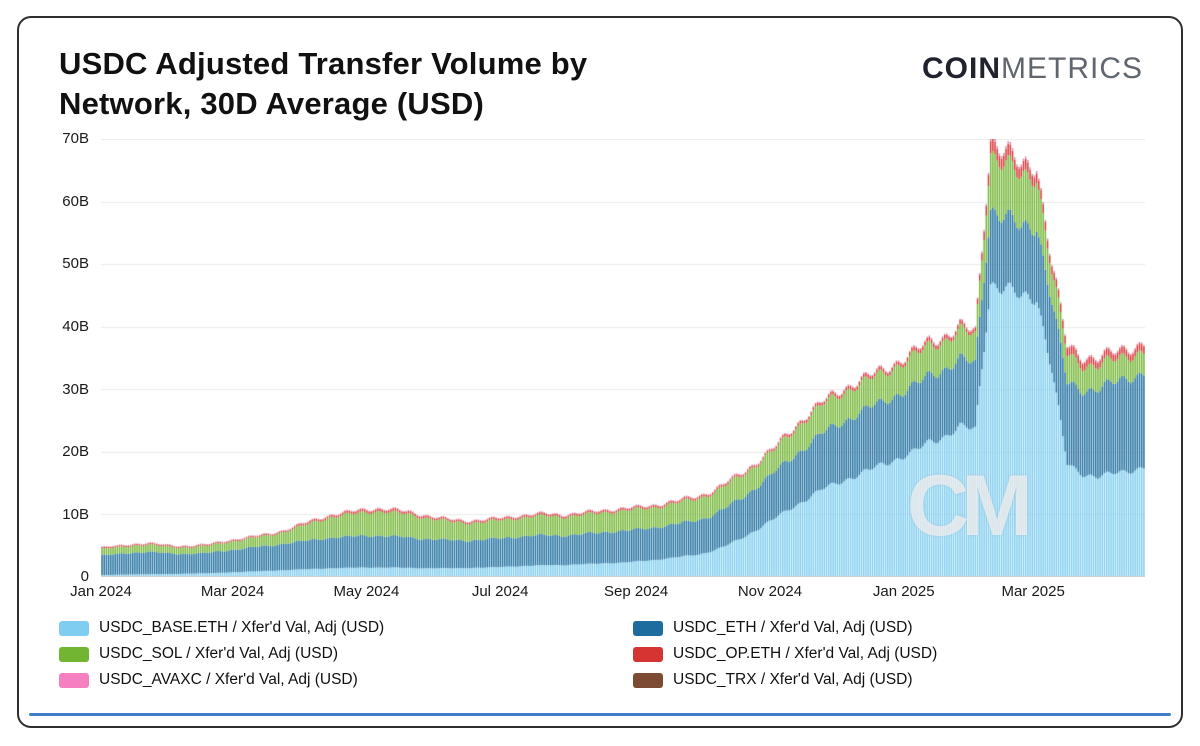 Image resolution: width=1200 pixels, height=746 pixels. I want to click on legend-label: USDC_BASE.ETH / Xfer'd Val, Adj (USD), so click(242, 628).